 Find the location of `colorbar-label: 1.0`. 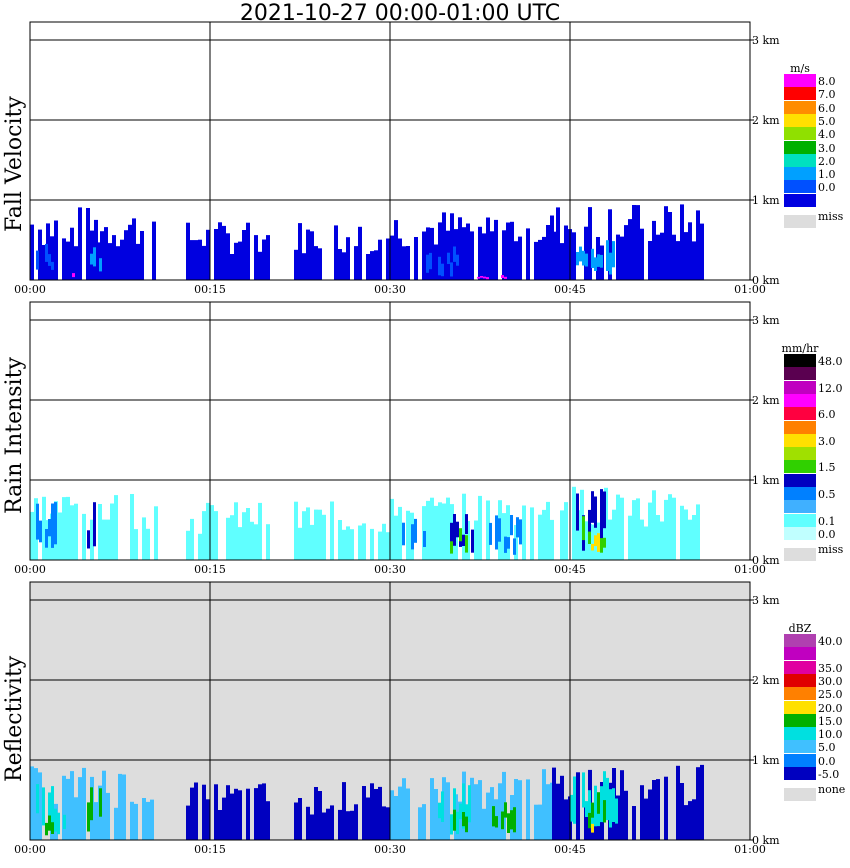

colorbar-label: 1.0 is located at coordinates (827, 175).